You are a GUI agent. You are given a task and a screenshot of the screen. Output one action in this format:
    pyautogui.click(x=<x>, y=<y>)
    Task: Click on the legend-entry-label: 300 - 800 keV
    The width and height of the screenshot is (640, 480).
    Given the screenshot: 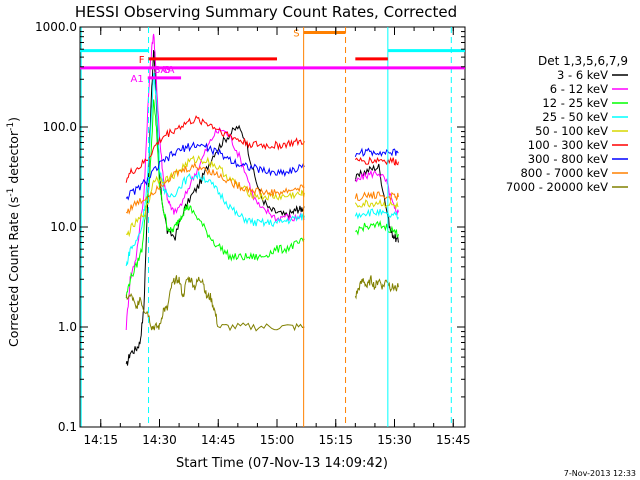 What is the action you would take?
    pyautogui.click(x=568, y=159)
    